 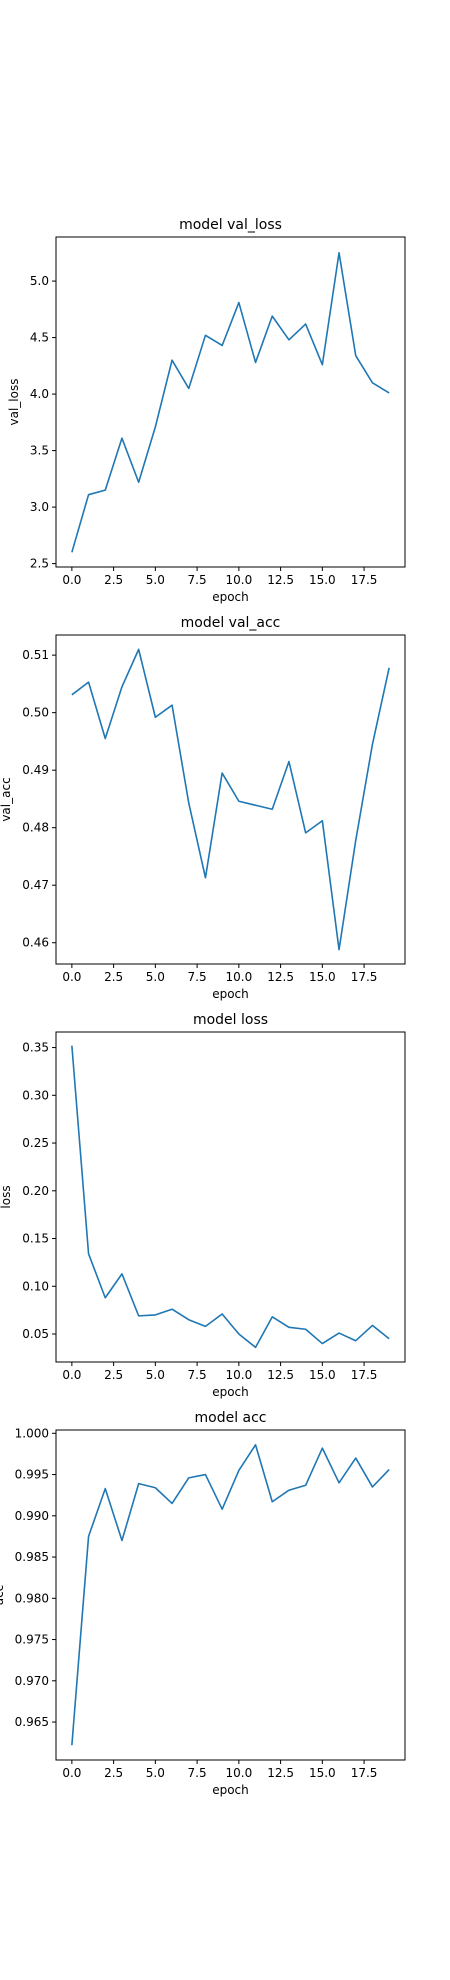 What do you see at coordinates (14, 402) in the screenshot?
I see `y-axis-label: val_loss` at bounding box center [14, 402].